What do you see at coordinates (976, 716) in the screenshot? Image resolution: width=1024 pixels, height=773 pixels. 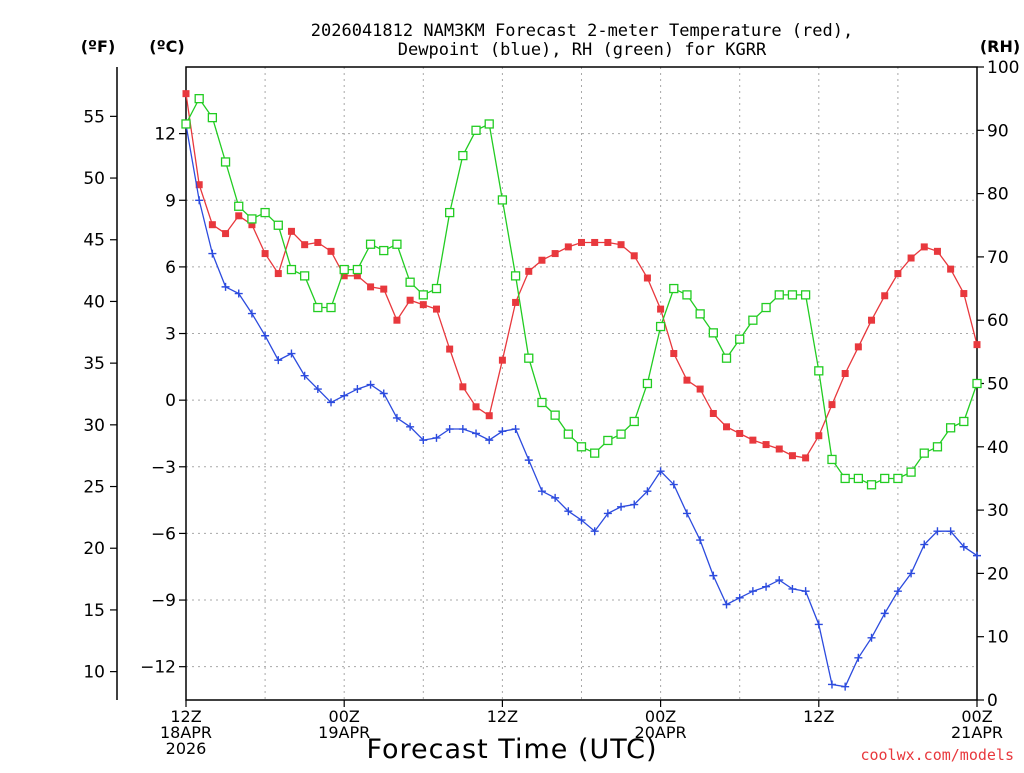 I see `x-tick-label: 00Z` at bounding box center [976, 716].